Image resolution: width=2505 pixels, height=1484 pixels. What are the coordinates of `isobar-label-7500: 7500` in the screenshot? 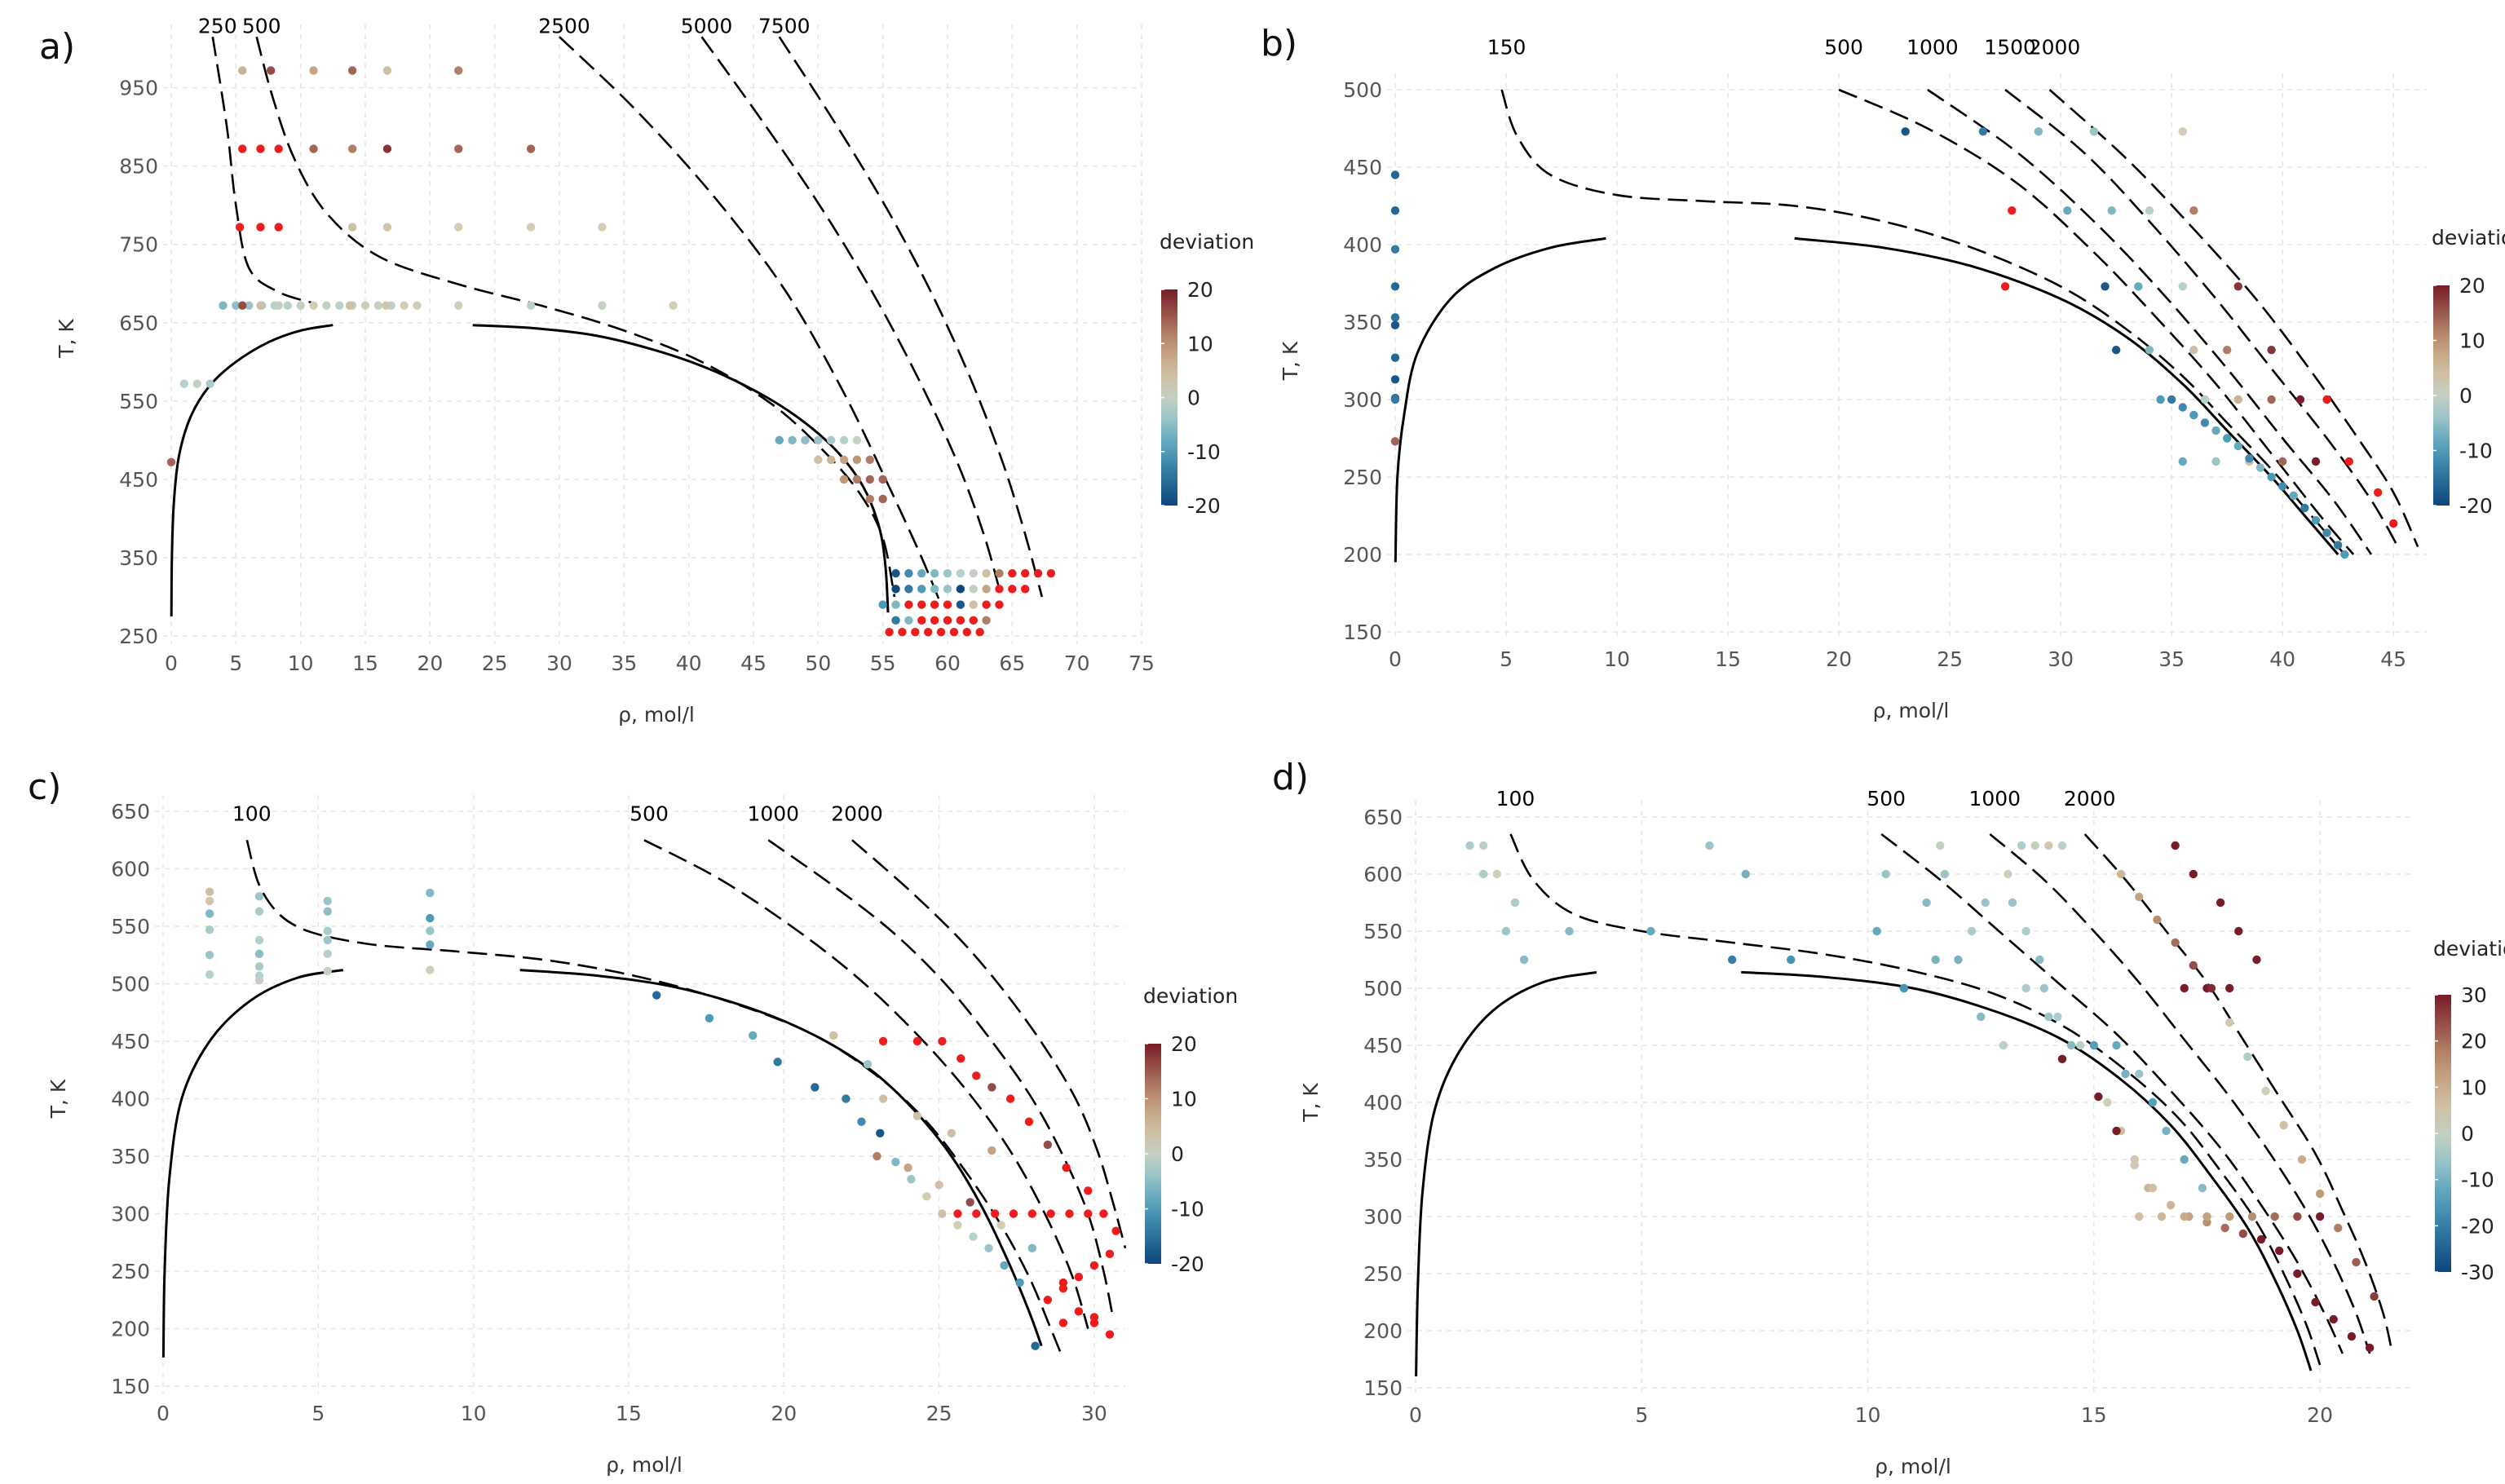 It's located at (784, 26).